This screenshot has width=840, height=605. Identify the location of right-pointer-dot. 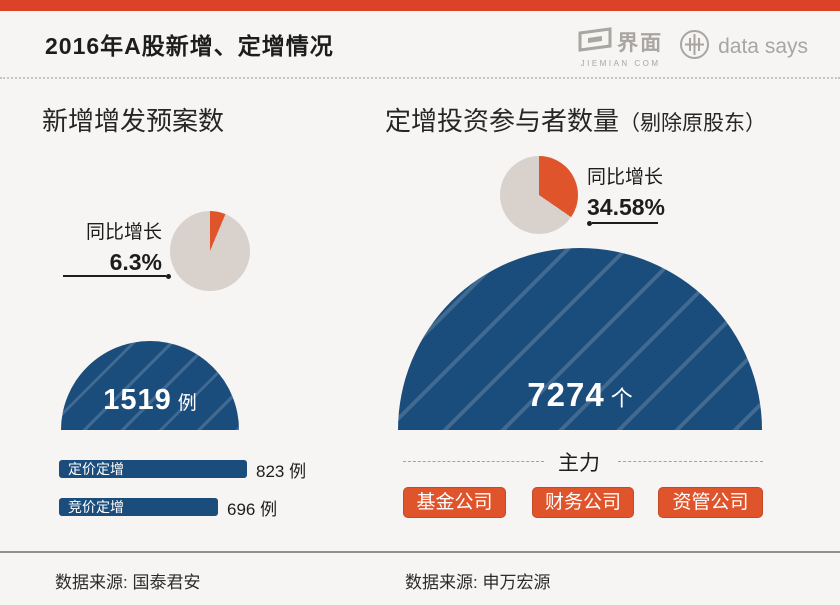
(589, 223).